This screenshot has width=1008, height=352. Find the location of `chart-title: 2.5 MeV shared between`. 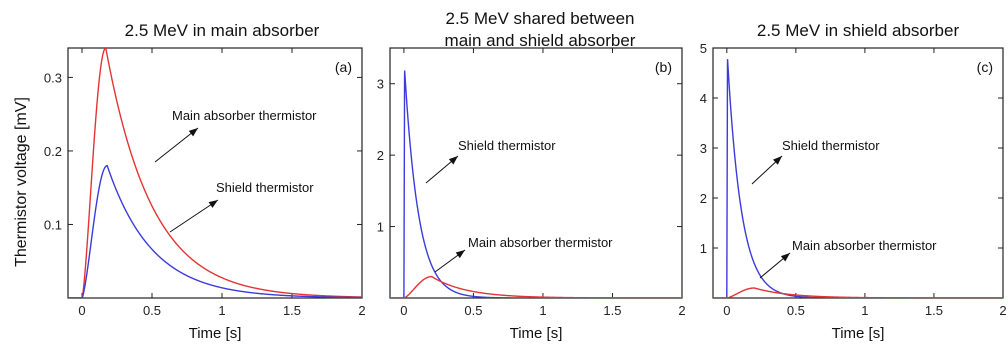

chart-title: 2.5 MeV shared between is located at coordinates (539, 18).